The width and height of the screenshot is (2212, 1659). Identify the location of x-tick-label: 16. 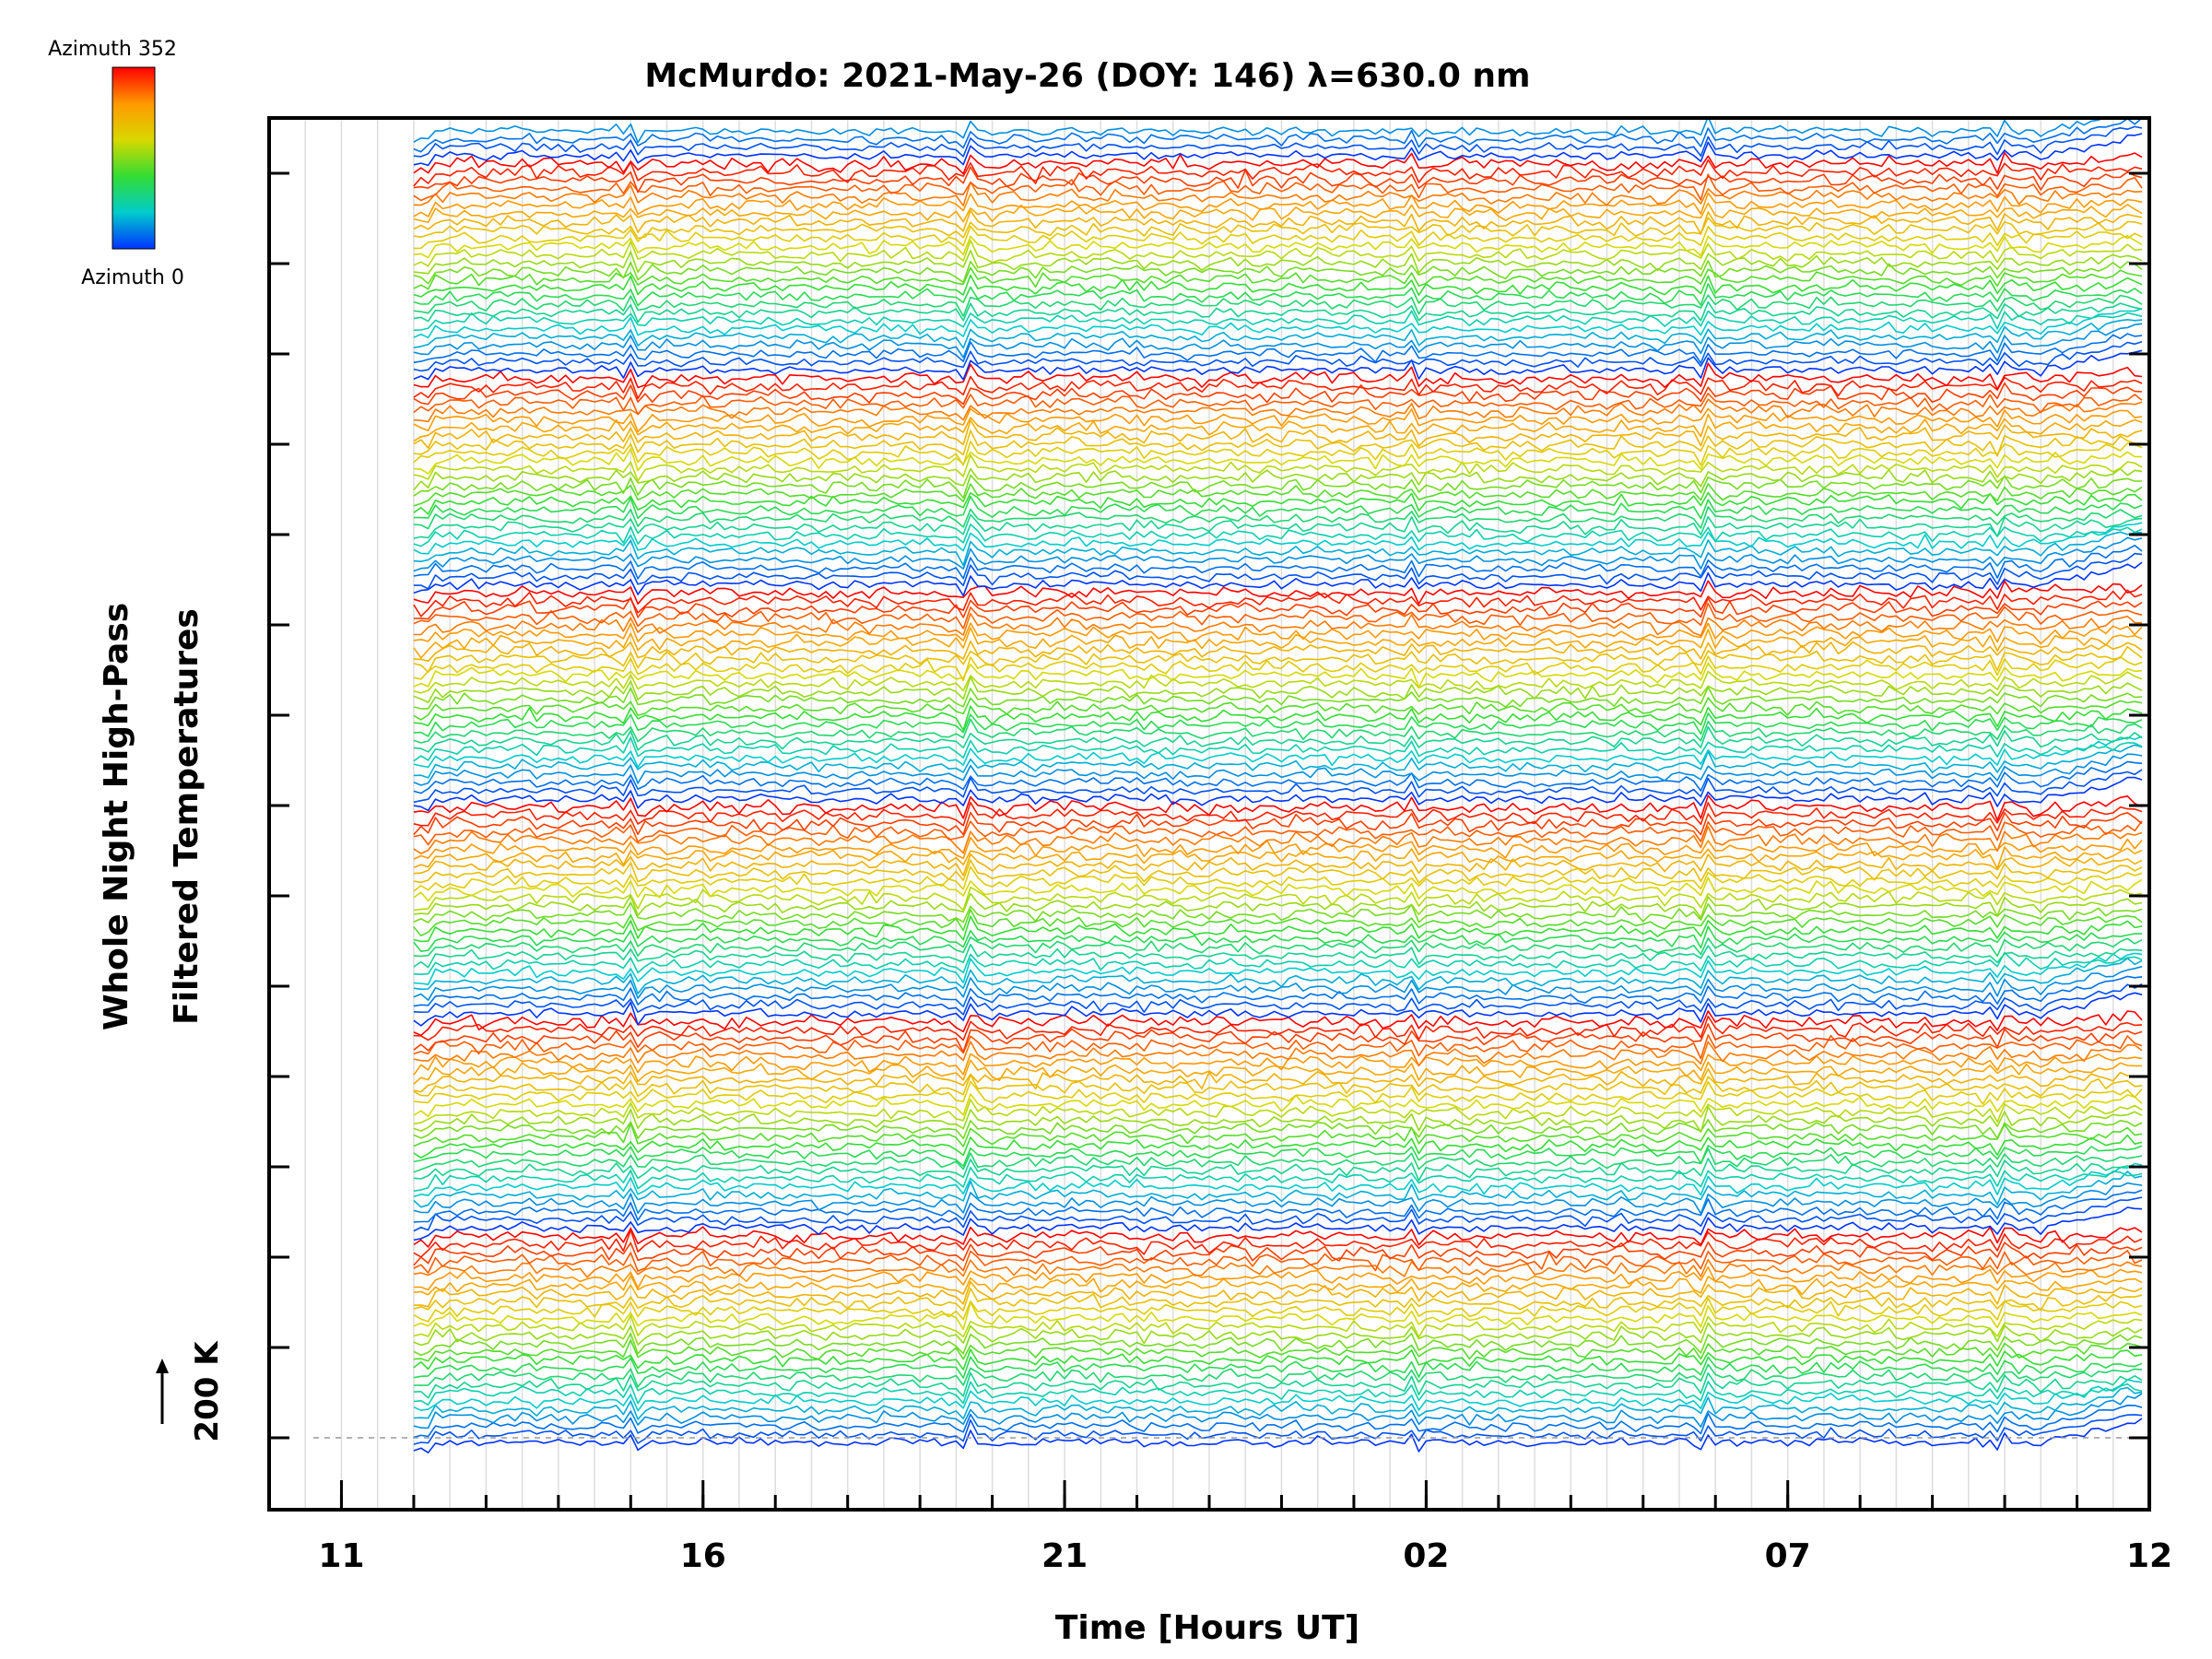
(703, 1556).